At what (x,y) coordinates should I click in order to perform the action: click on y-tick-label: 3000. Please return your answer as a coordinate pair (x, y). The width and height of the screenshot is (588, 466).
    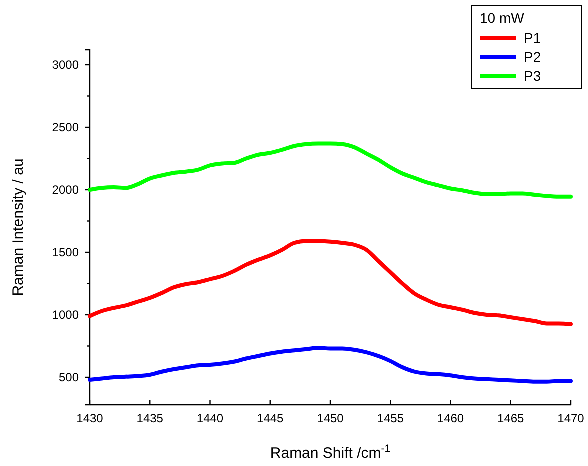
    Looking at the image, I should click on (66, 65).